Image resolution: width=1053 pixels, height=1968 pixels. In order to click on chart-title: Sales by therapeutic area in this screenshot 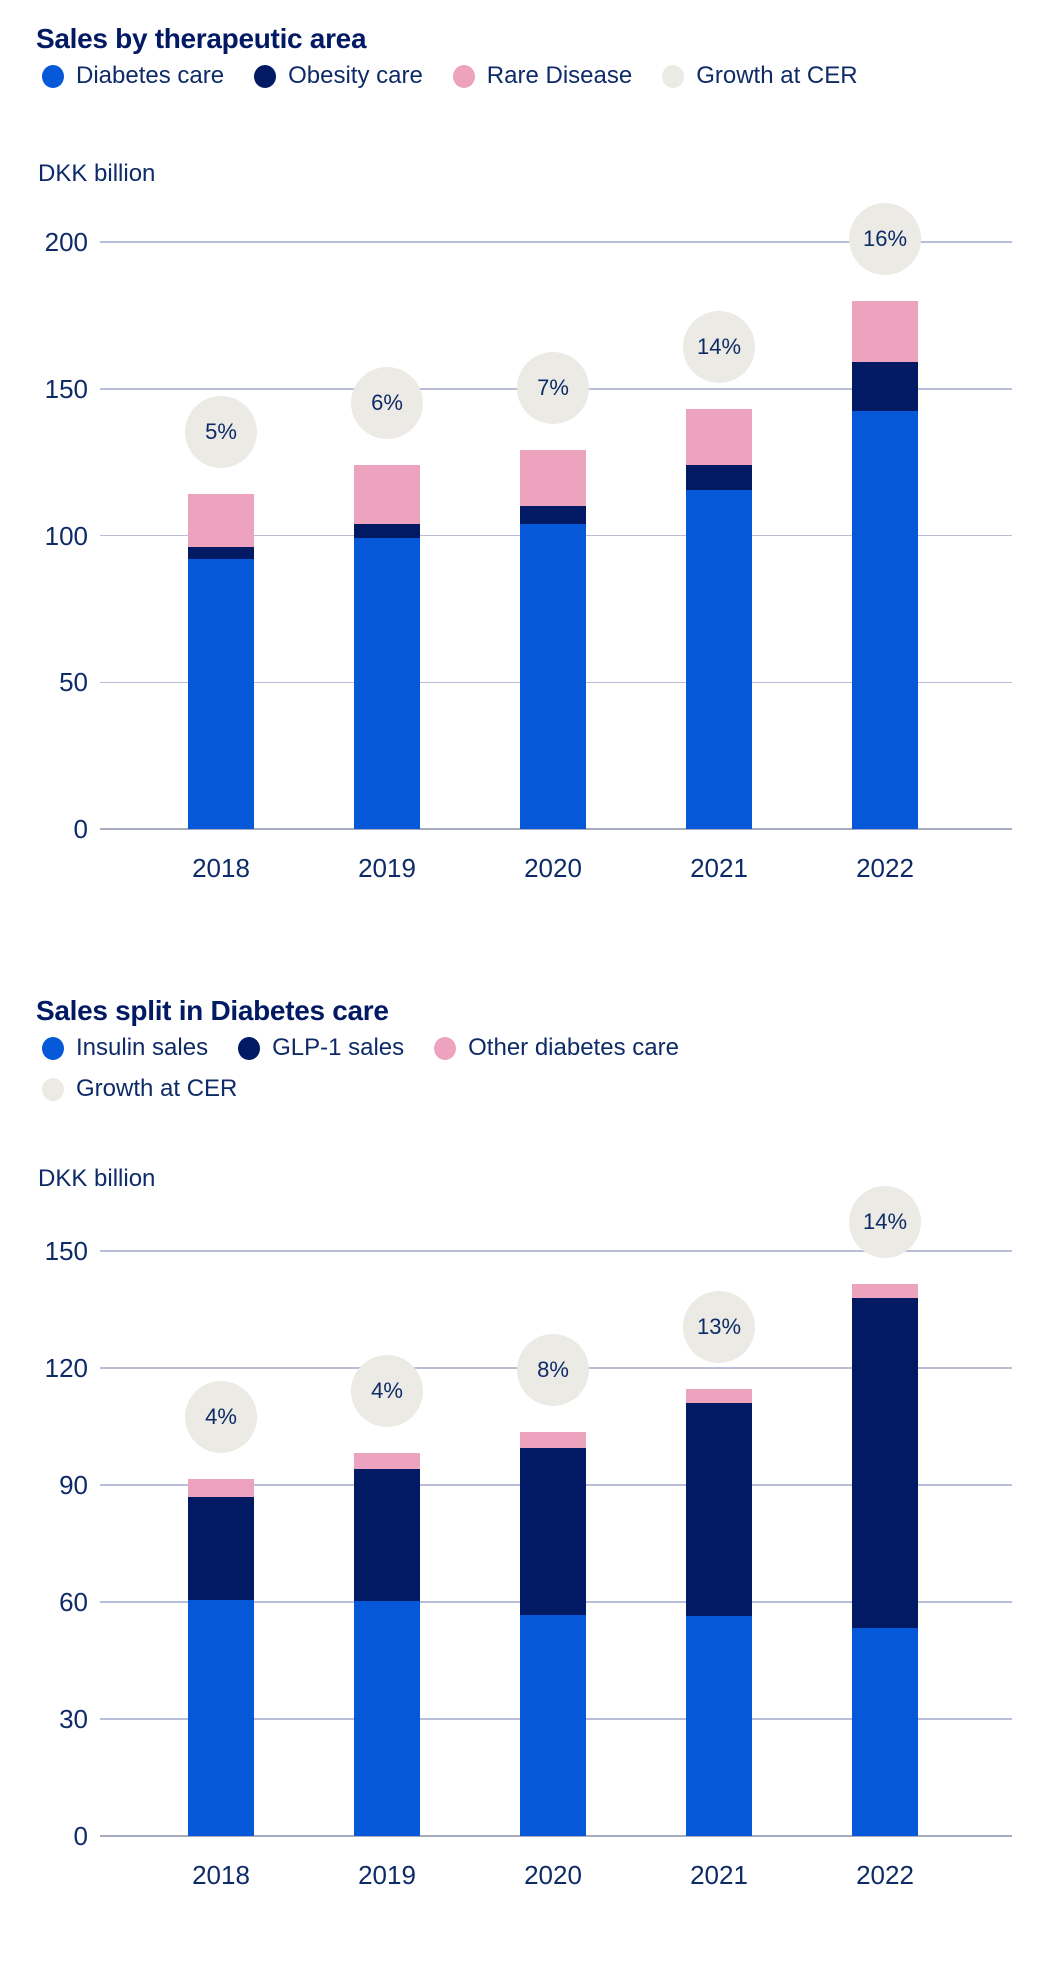, I will do `click(201, 39)`.